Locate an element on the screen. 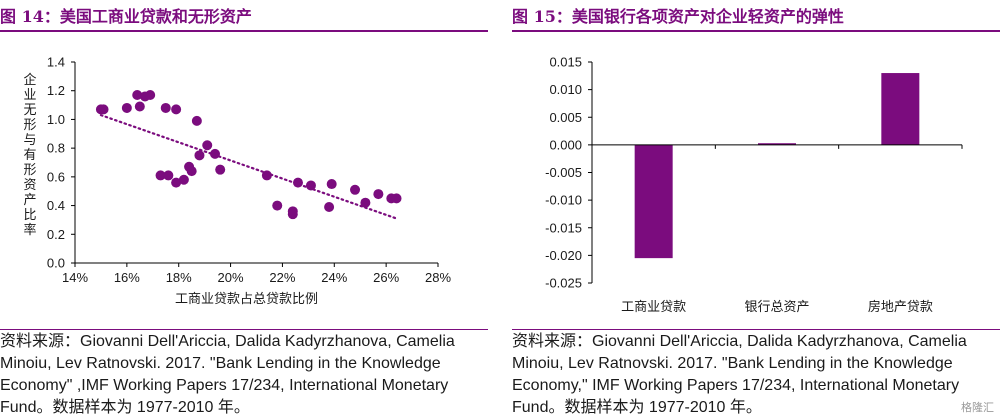 This screenshot has height=419, width=1000. x-tick-label: 14% is located at coordinates (75, 277).